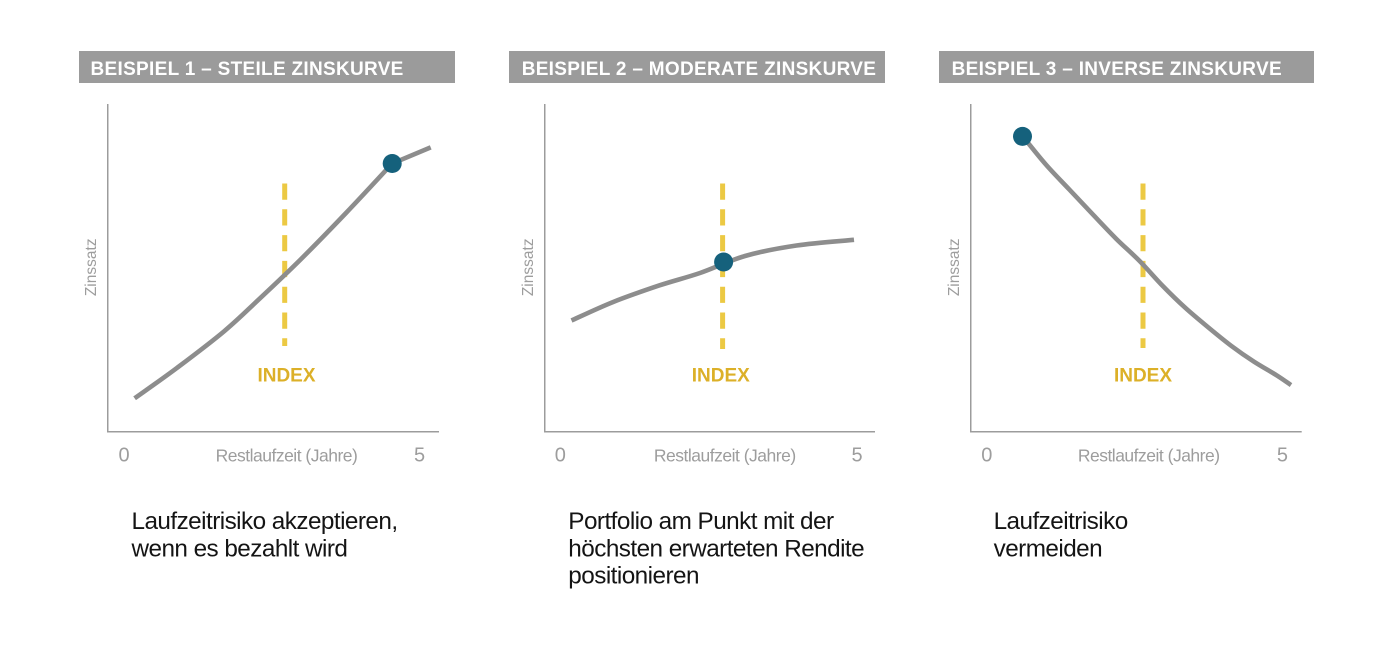  What do you see at coordinates (716, 548) in the screenshot?
I see `svg-text: höchsten erwarteten Rendite` at bounding box center [716, 548].